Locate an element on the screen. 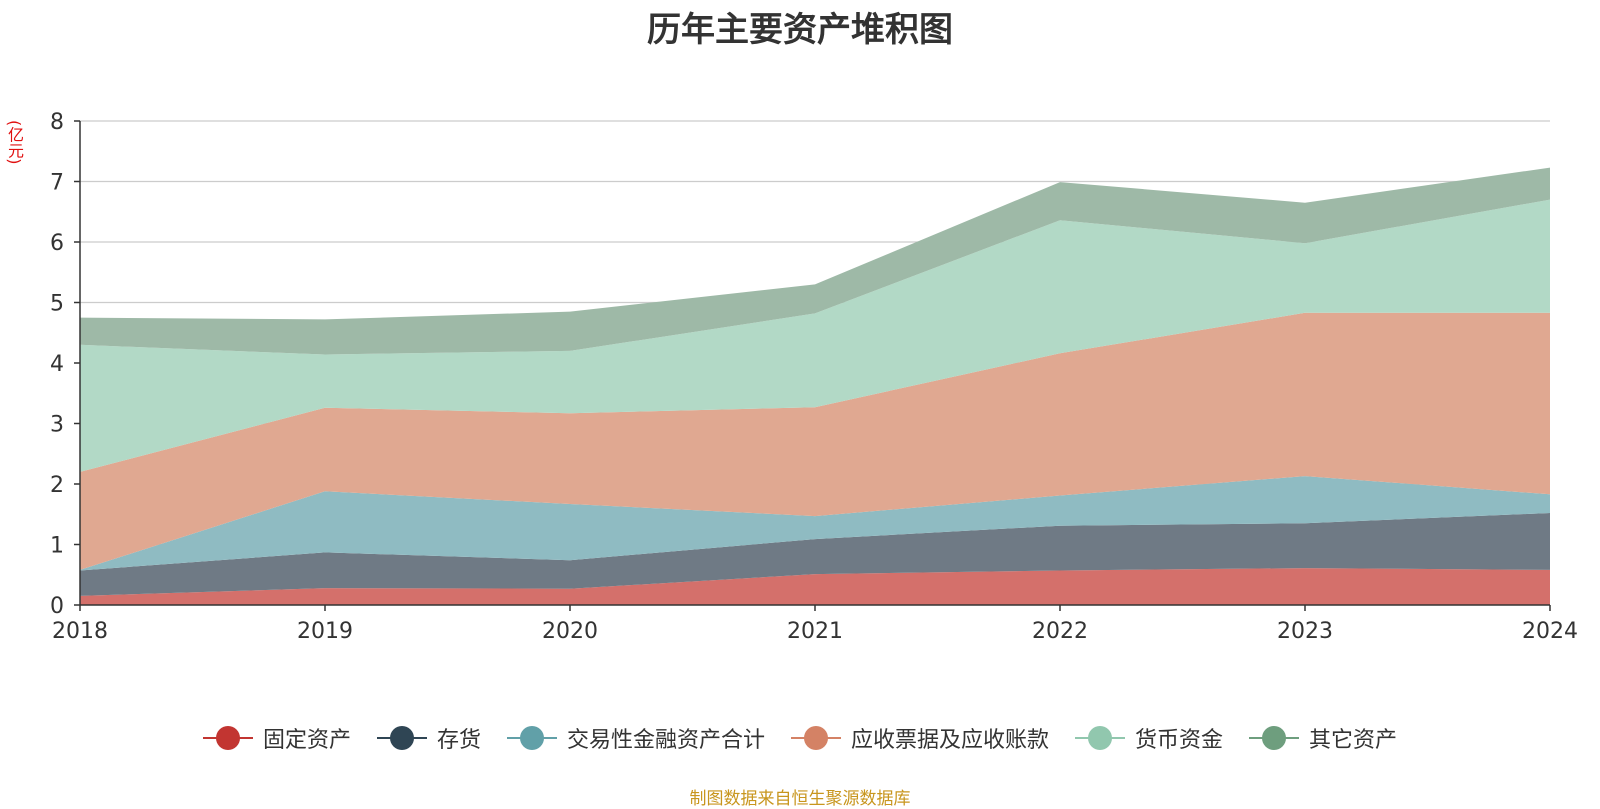 The width and height of the screenshot is (1600, 809). legend-label: 存货 is located at coordinates (458, 740).